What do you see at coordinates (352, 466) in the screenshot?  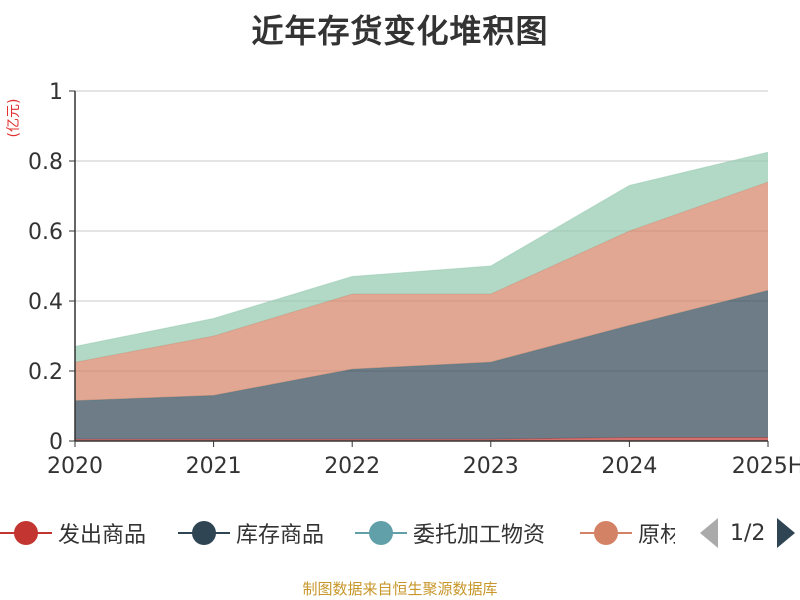 I see `x-tick-label: 2022` at bounding box center [352, 466].